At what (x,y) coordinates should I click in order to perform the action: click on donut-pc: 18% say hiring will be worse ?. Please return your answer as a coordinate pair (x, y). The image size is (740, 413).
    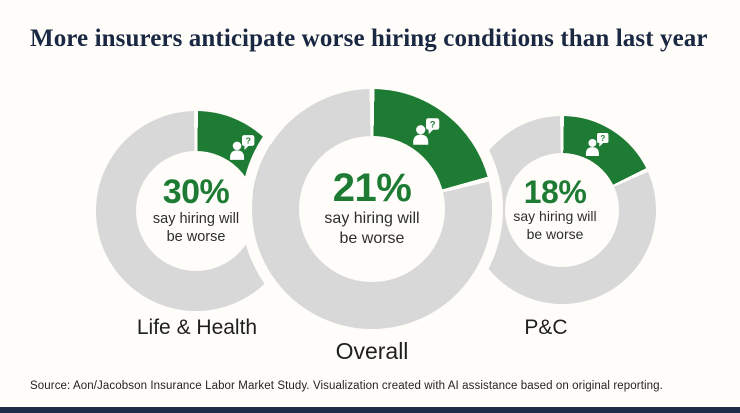
    Looking at the image, I should click on (562, 210).